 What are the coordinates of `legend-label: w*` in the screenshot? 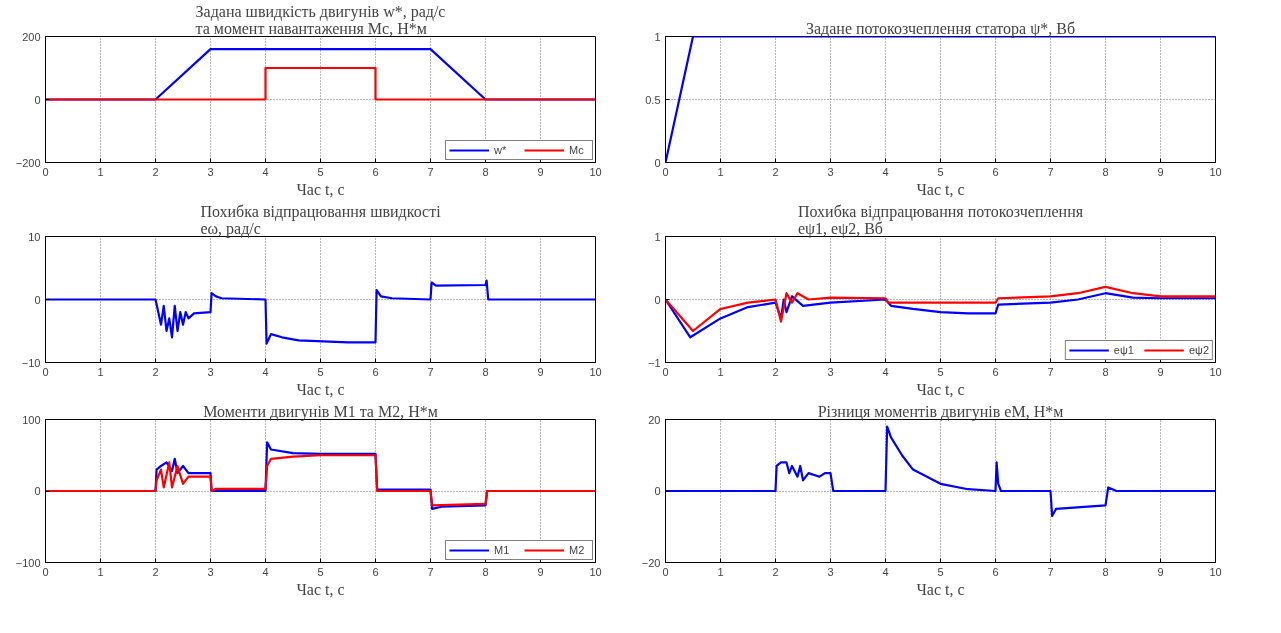 It's located at (501, 150).